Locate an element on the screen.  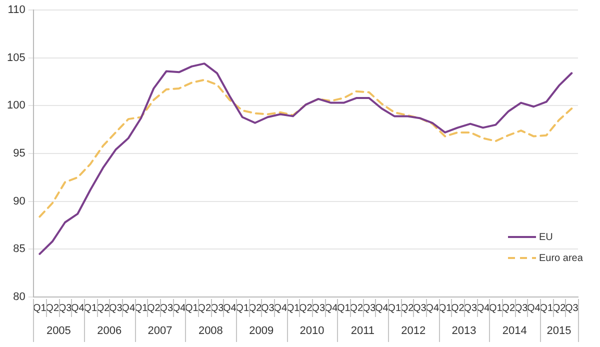
y-tick-label: 90 is located at coordinates (19, 201).